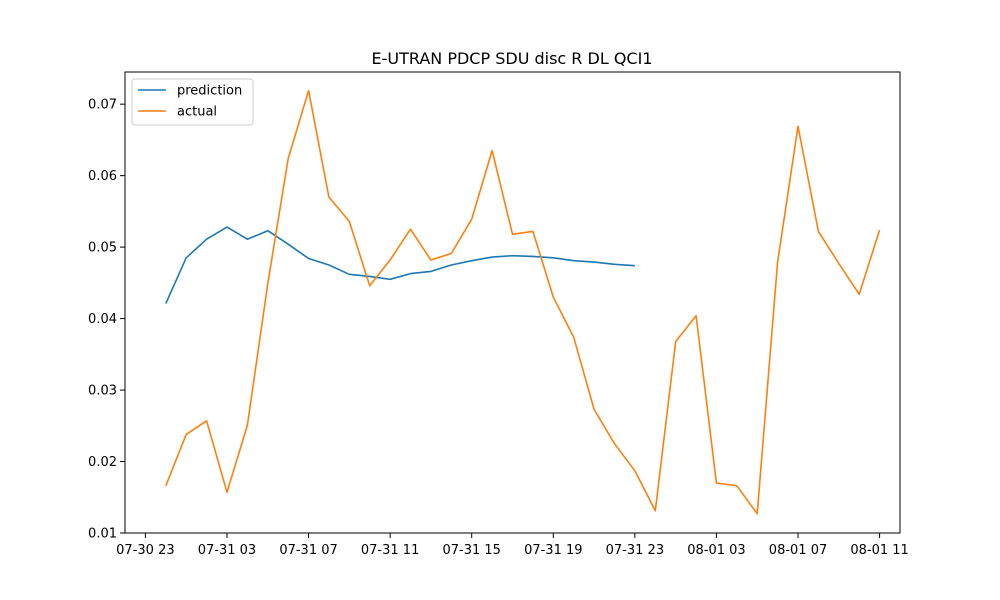 The height and width of the screenshot is (600, 1000). Describe the element at coordinates (209, 91) in the screenshot. I see `legend-label-prediction: prediction` at that location.